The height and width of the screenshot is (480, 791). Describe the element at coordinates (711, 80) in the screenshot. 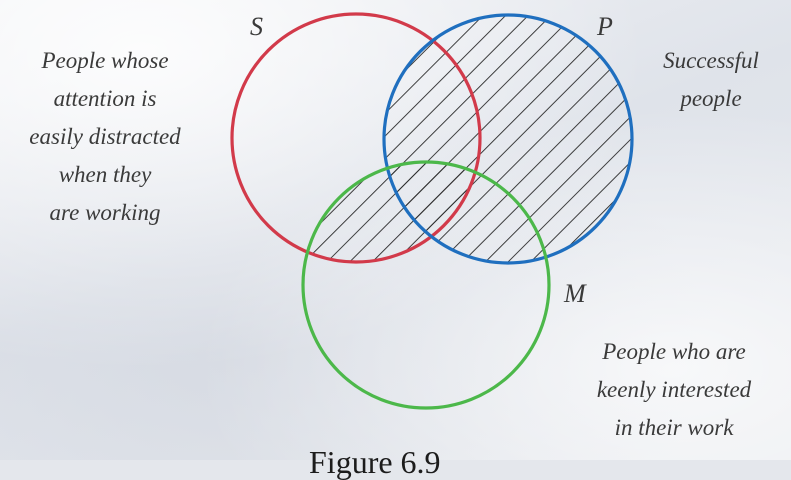

I see `description-p: Successful people` at that location.